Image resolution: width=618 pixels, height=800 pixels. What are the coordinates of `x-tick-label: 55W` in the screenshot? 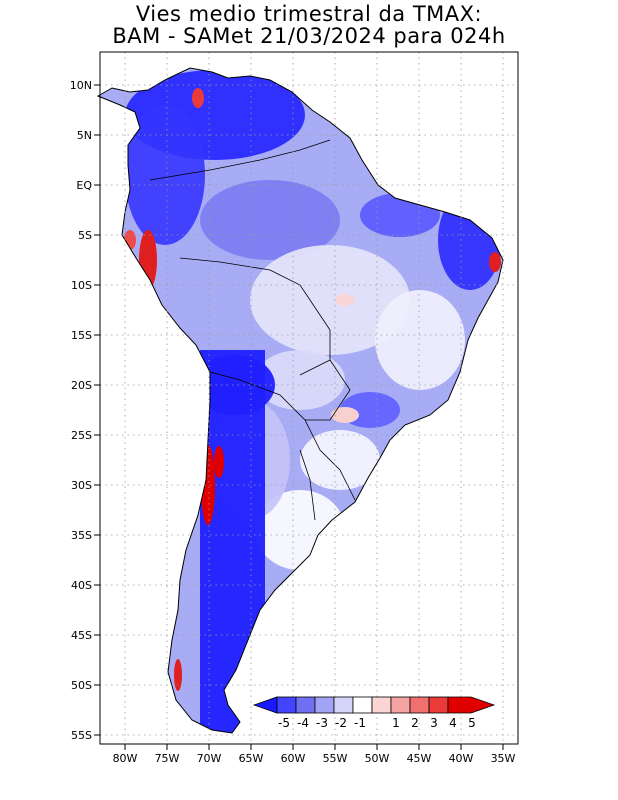 It's located at (335, 758).